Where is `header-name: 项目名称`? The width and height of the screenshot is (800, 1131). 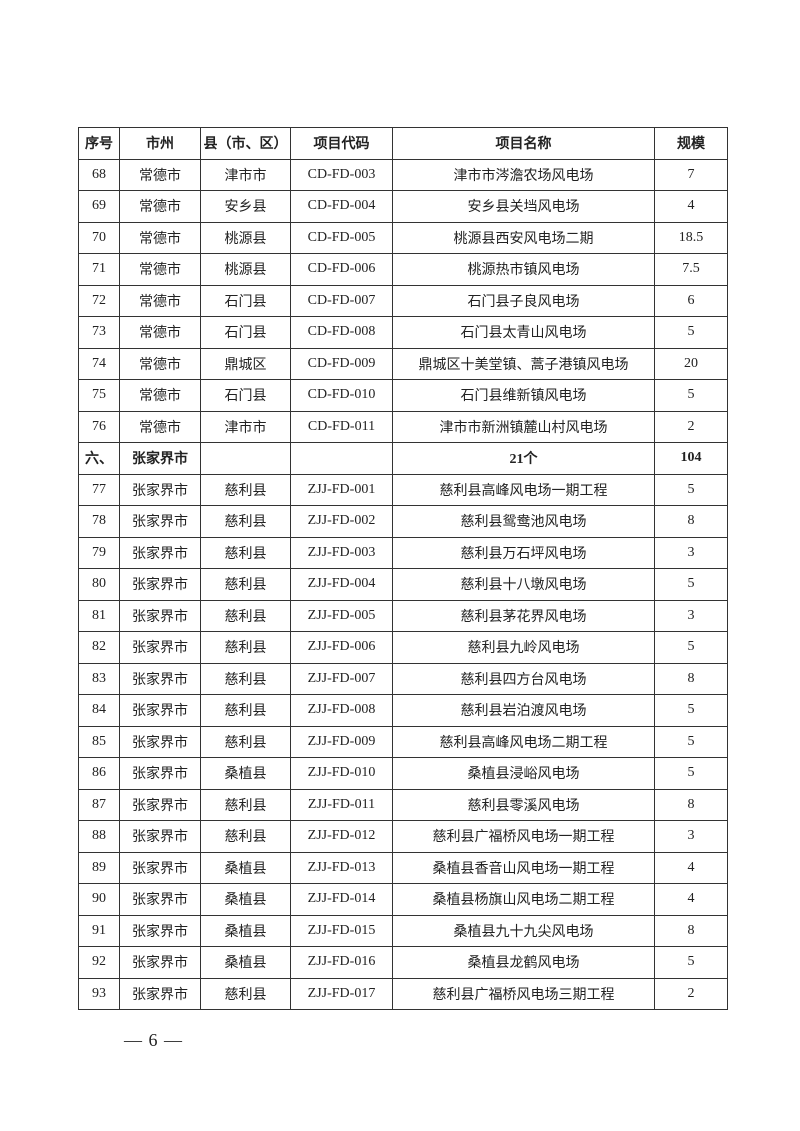
header-name: 项目名称 is located at coordinates (523, 143).